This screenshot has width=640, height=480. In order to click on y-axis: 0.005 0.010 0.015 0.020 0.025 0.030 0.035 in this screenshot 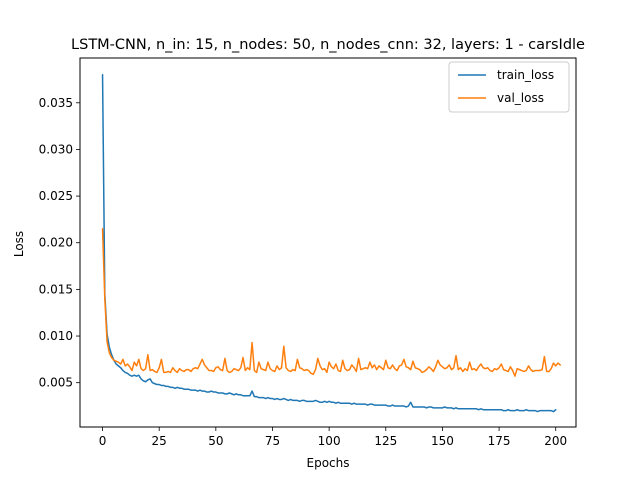, I will do `click(59, 243)`.